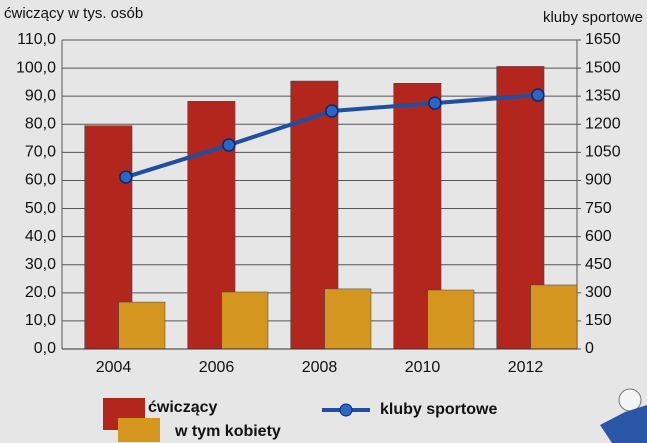  I want to click on y2-tick-label: 0, so click(589, 348).